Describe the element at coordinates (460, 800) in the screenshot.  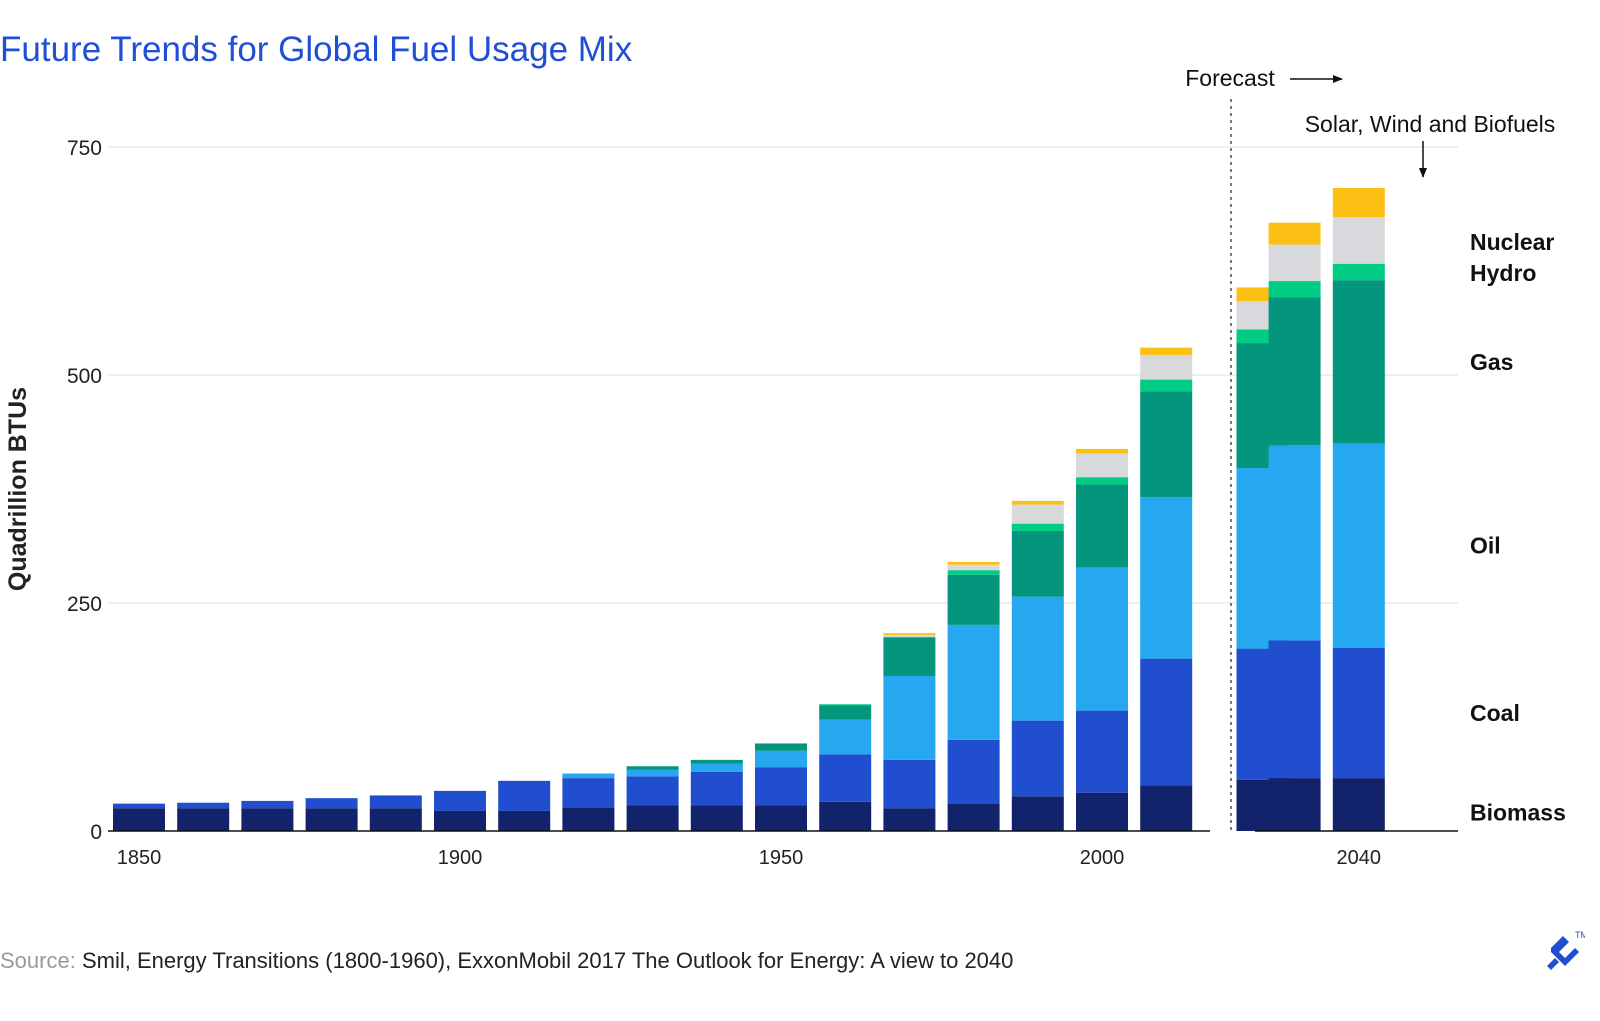
I see `bar-segment-coal-1900` at that location.